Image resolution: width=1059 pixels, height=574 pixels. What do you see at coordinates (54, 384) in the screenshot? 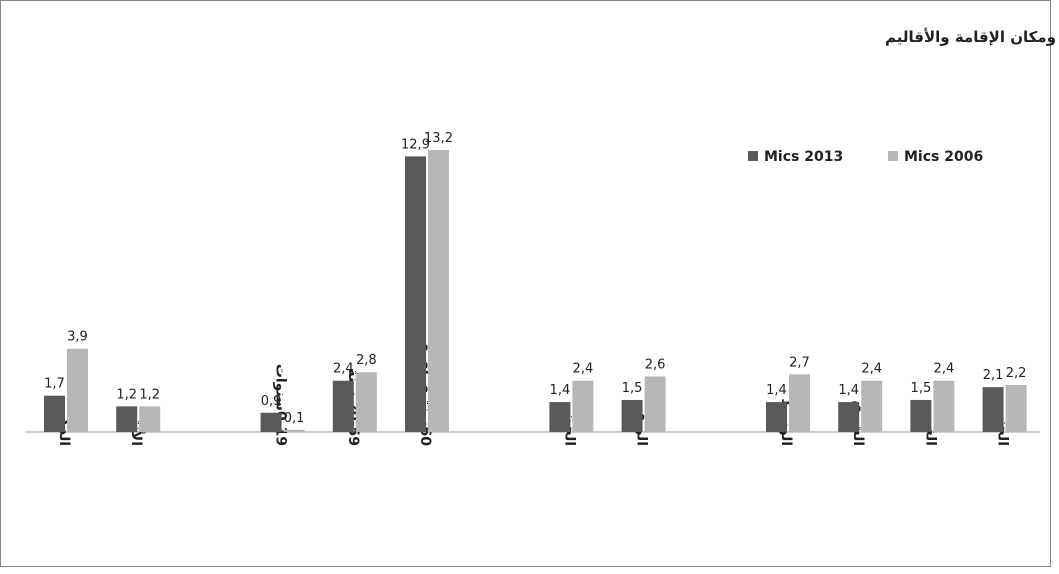
I see `data-label: 1,7` at bounding box center [54, 384].